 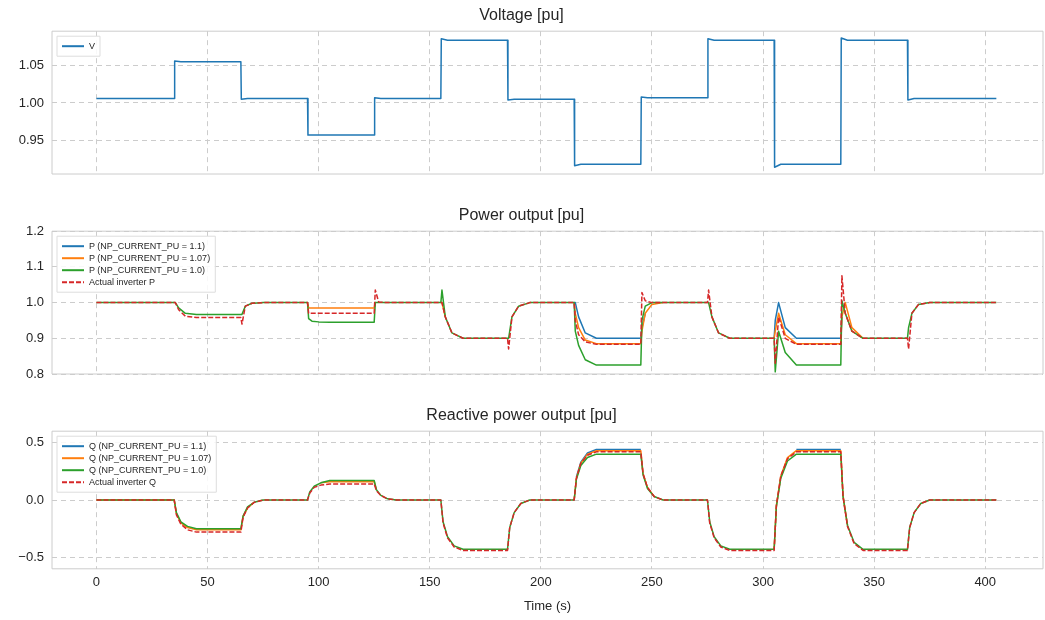 I want to click on x-tick-label: 400, so click(x=985, y=582).